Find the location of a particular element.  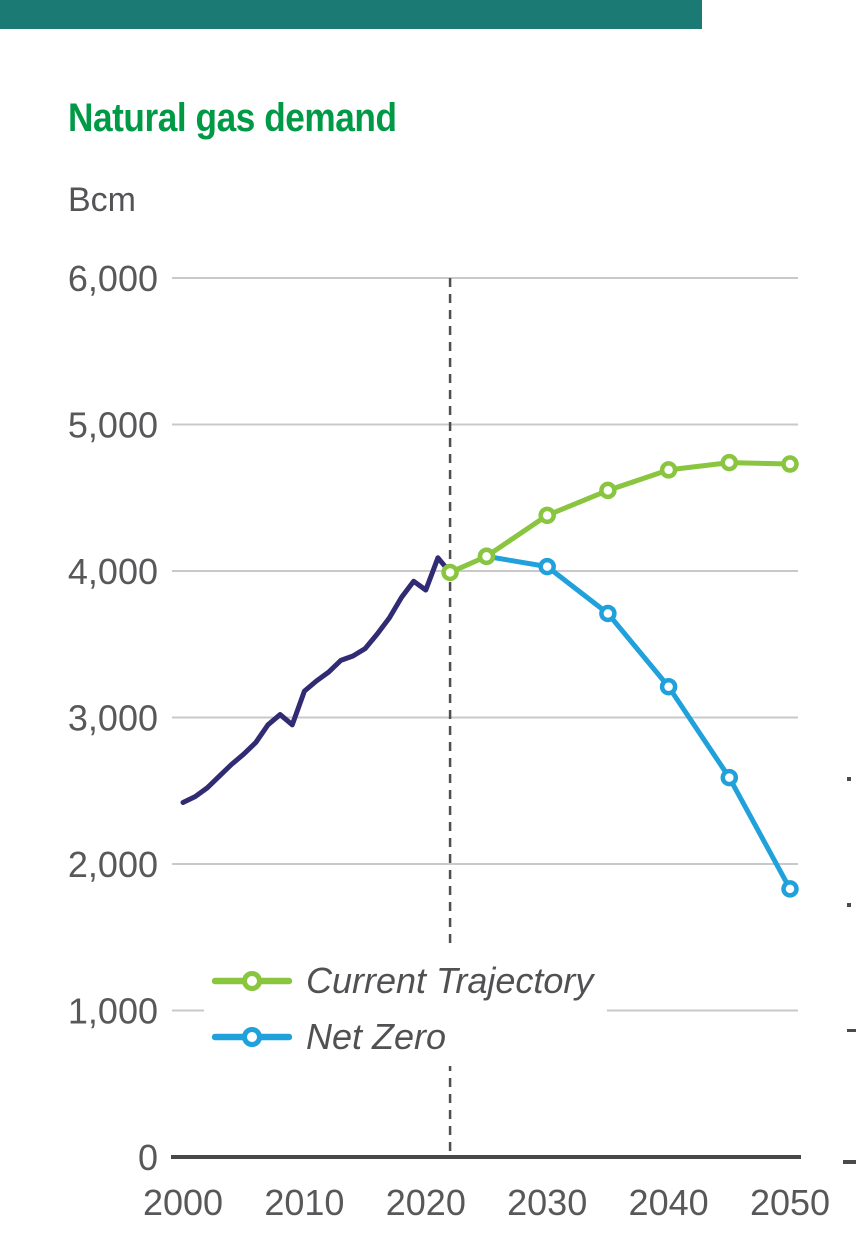

legend-swatch-current-trajectory is located at coordinates (252, 981).